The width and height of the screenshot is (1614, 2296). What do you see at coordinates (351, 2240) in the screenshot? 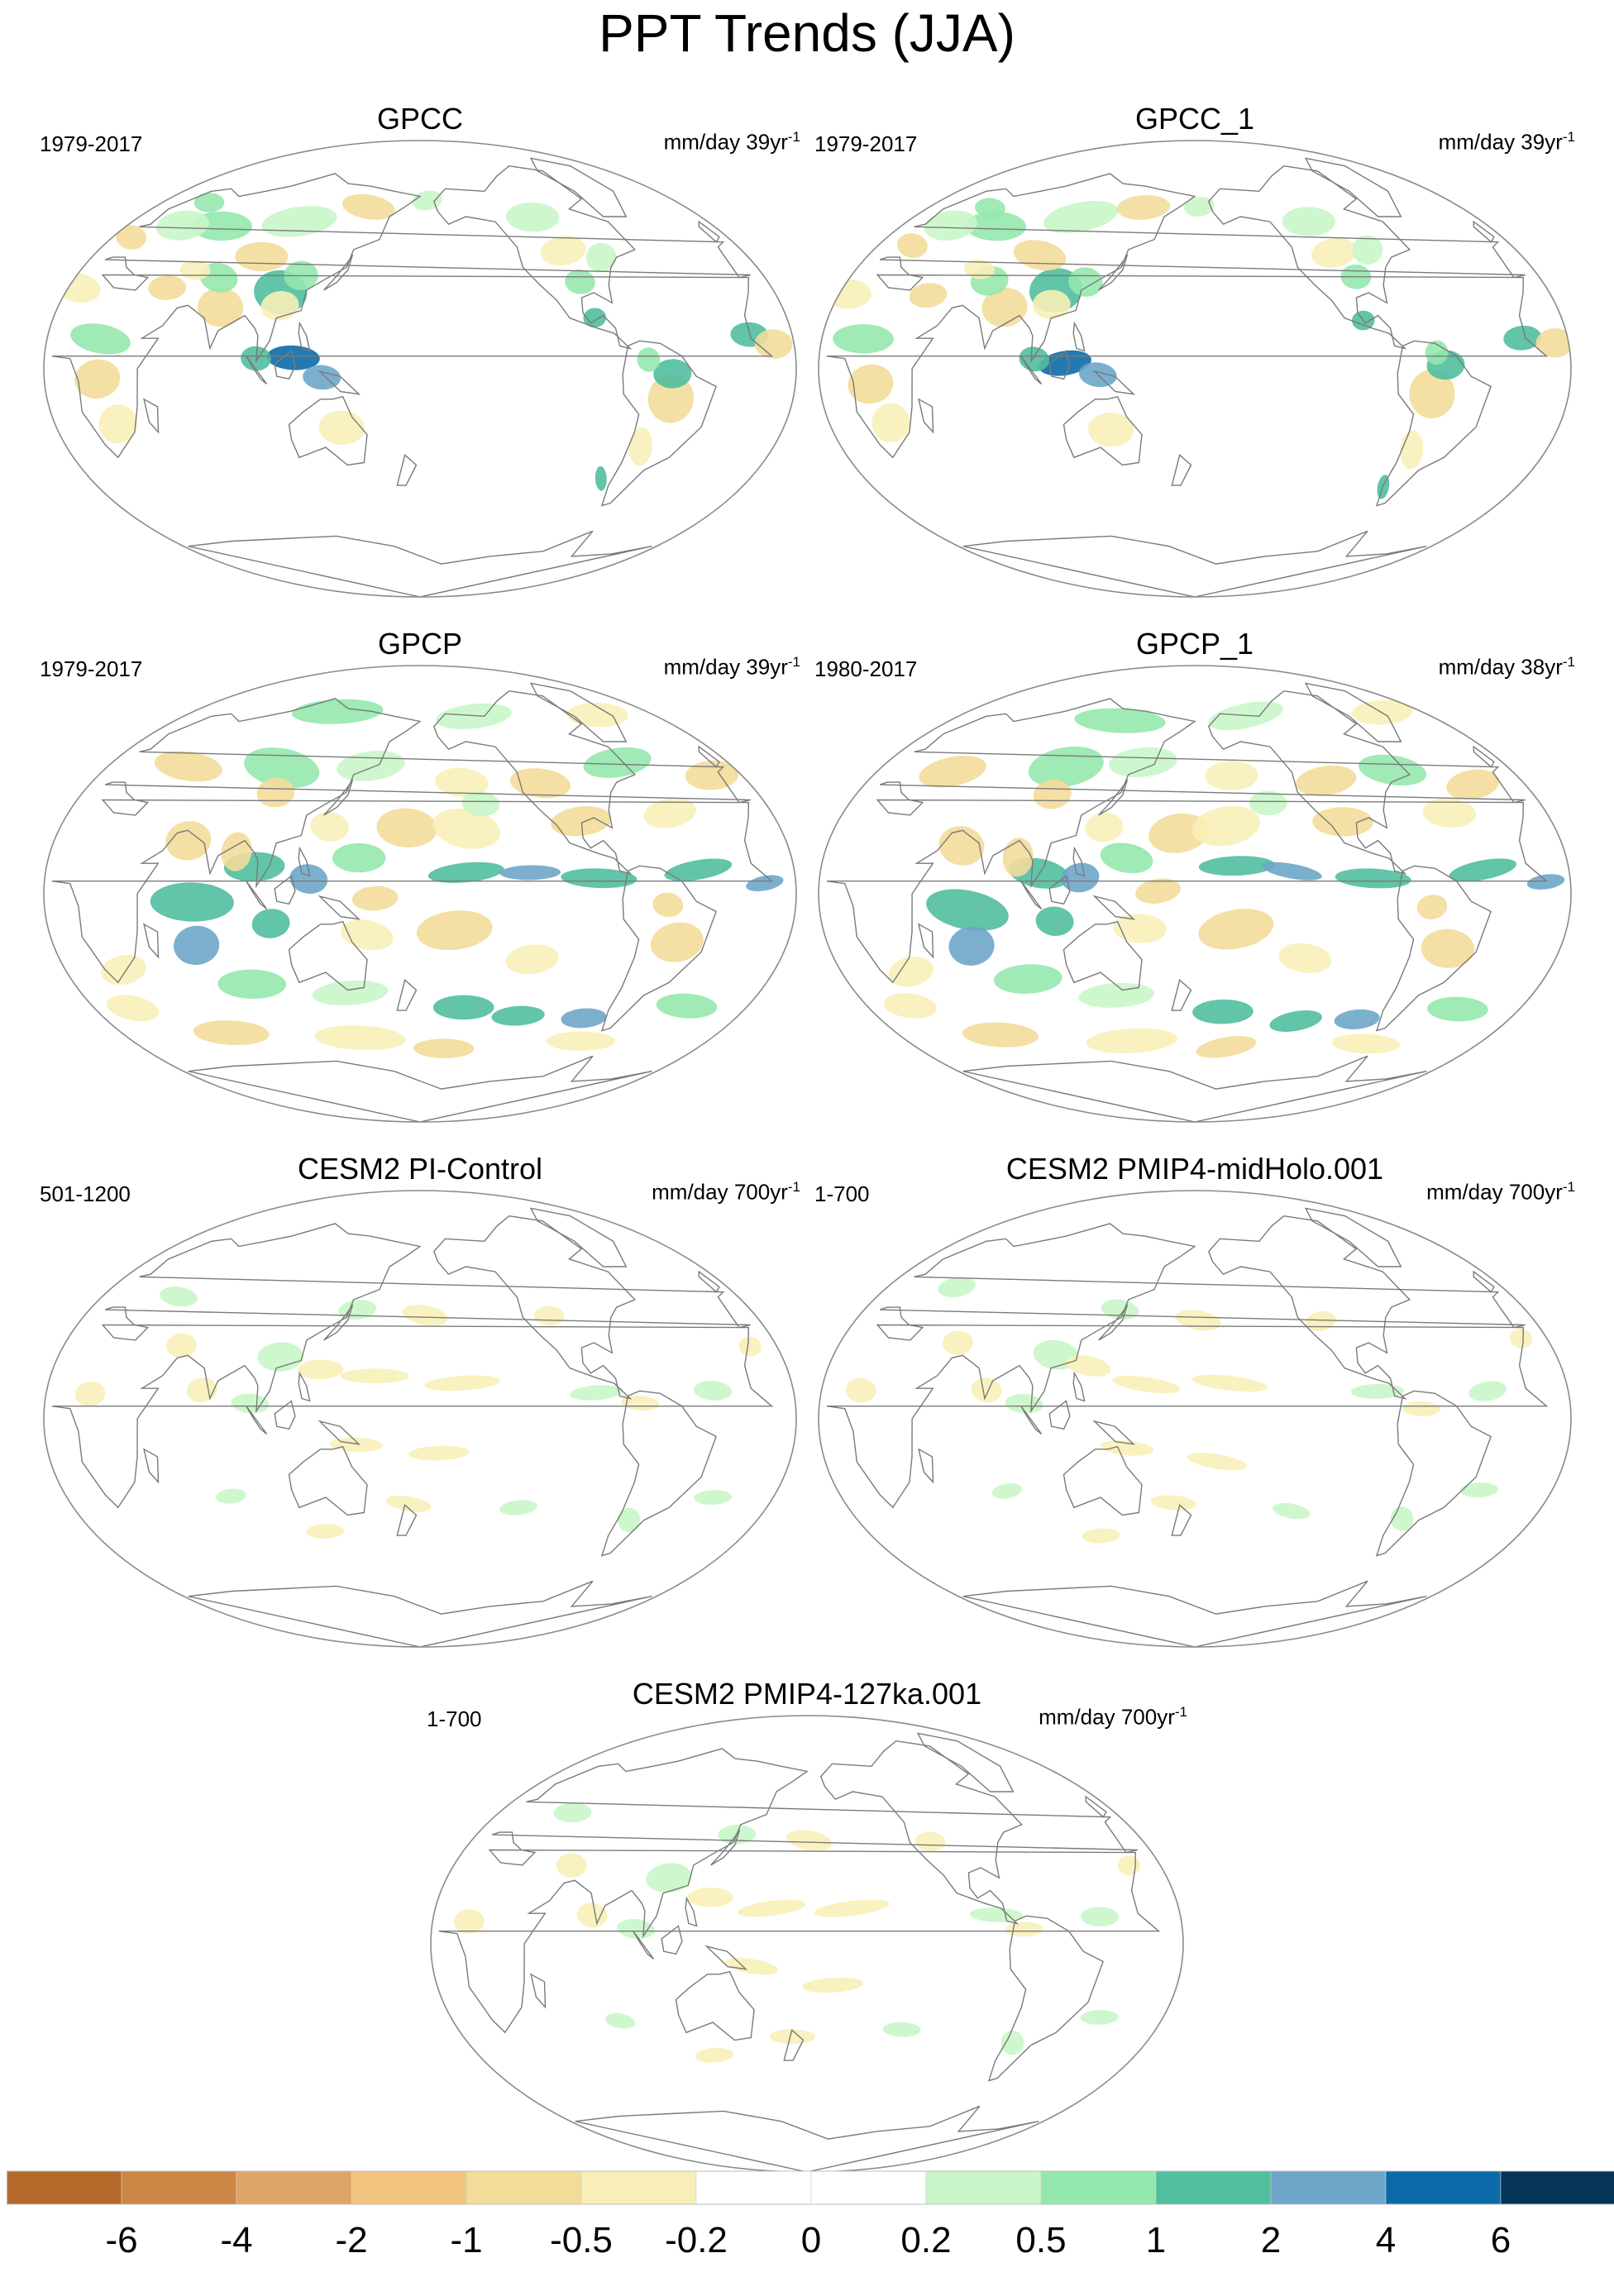
I see `colorbar-tick-label: -2` at bounding box center [351, 2240].